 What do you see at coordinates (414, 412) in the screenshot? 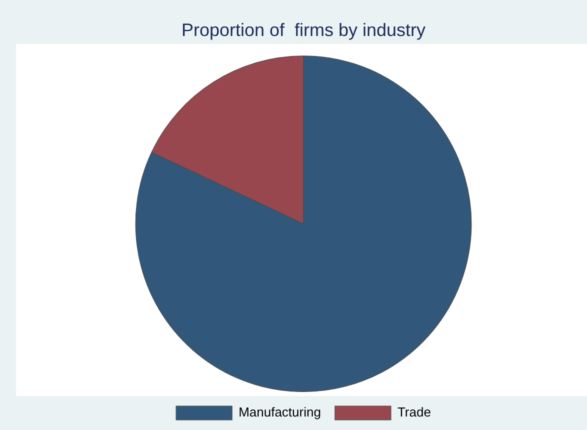
I see `legend-label: Trade` at bounding box center [414, 412].